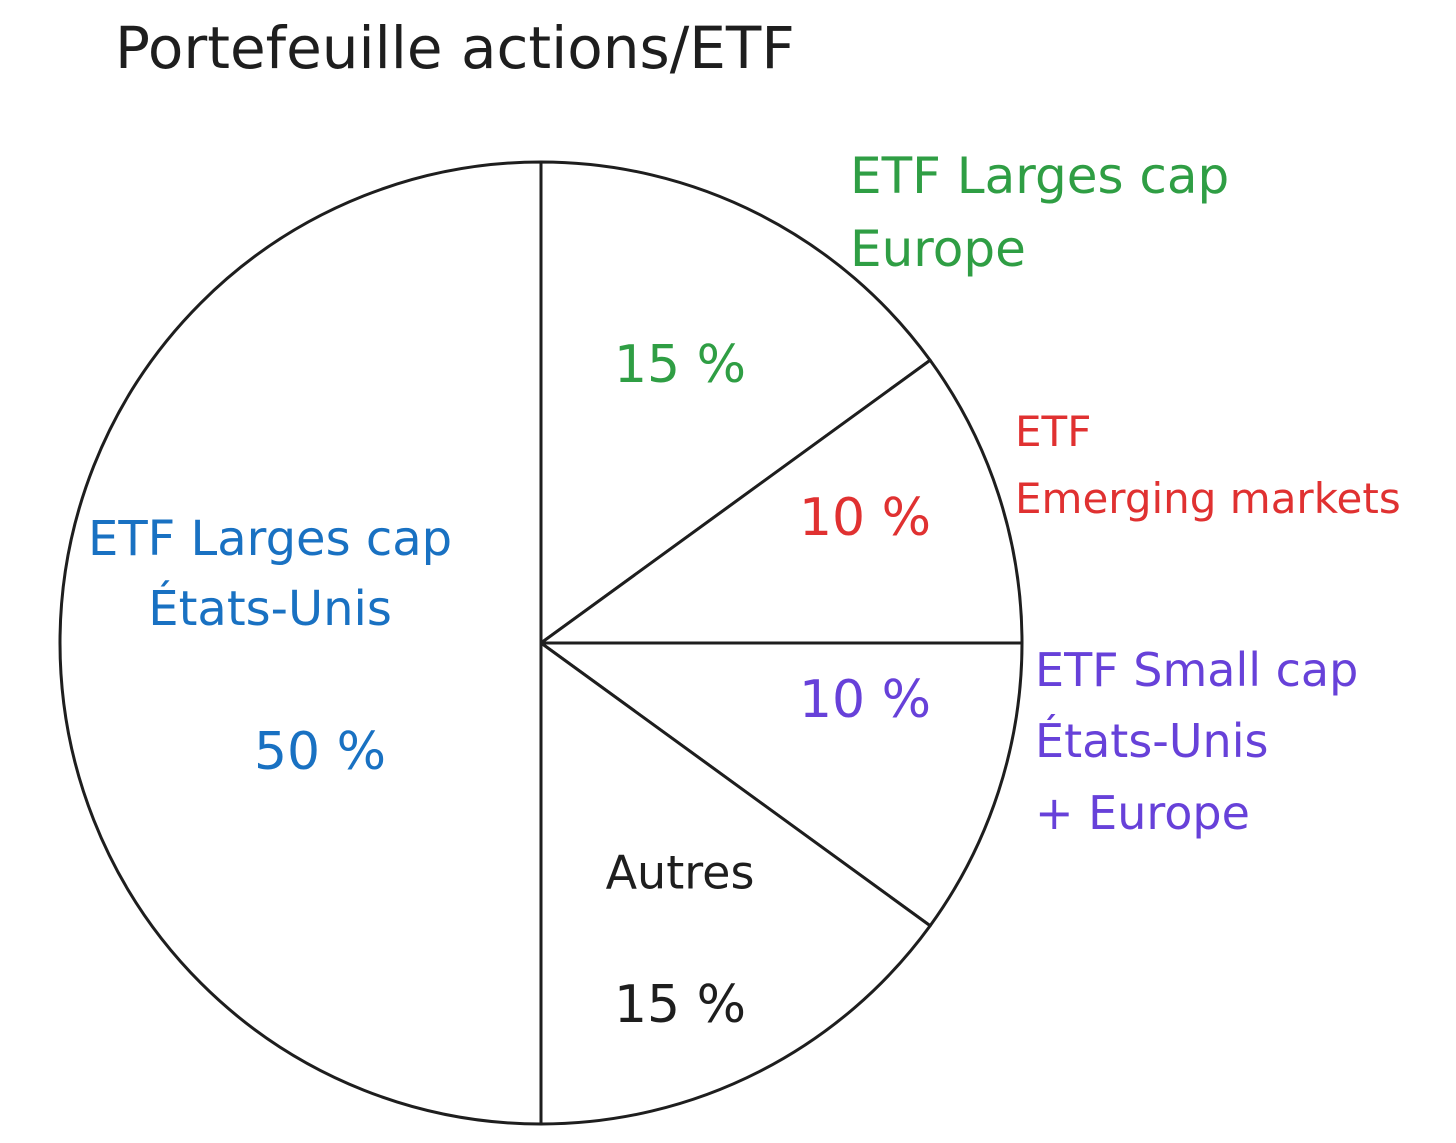 The width and height of the screenshot is (1456, 1143). Describe the element at coordinates (680, 872) in the screenshot. I see `slice-label: Autres` at that location.